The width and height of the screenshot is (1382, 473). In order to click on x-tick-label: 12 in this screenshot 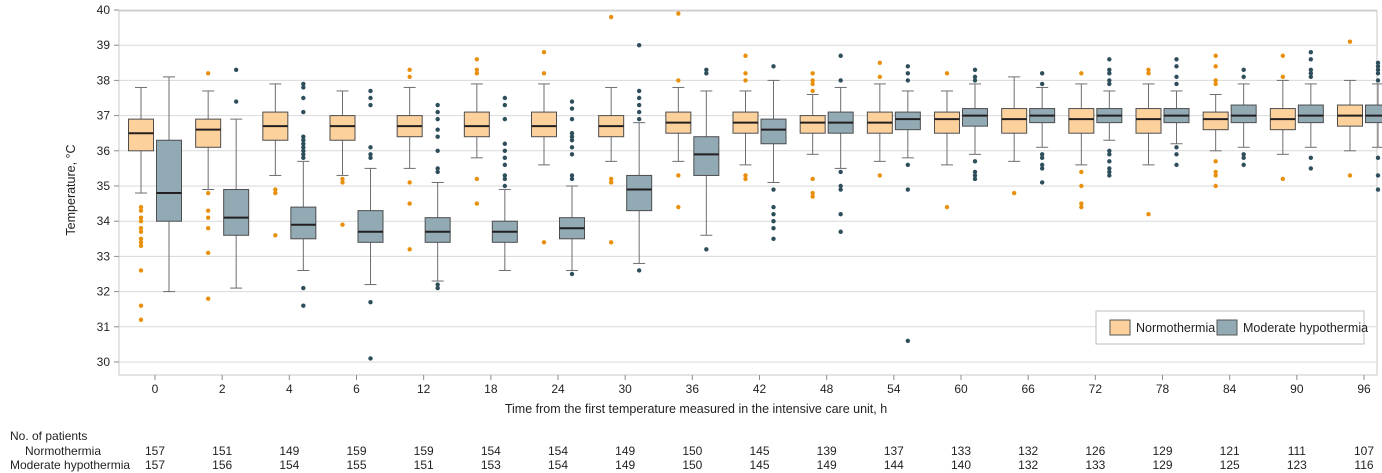, I will do `click(424, 389)`.